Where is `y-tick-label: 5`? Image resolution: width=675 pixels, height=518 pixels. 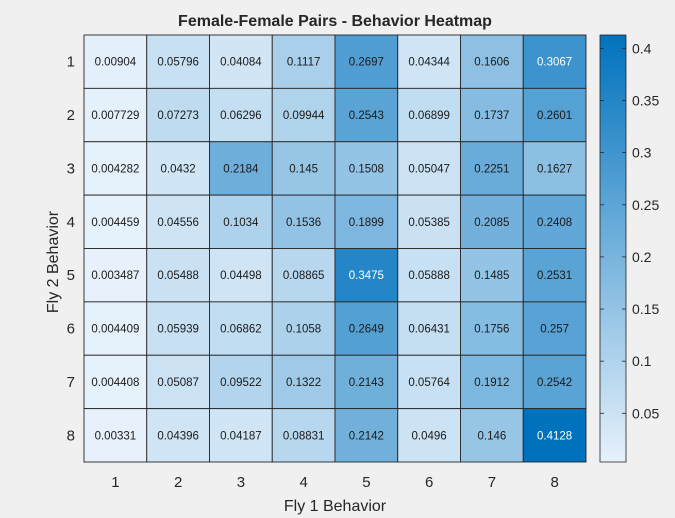
y-tick-label: 5 is located at coordinates (71, 275).